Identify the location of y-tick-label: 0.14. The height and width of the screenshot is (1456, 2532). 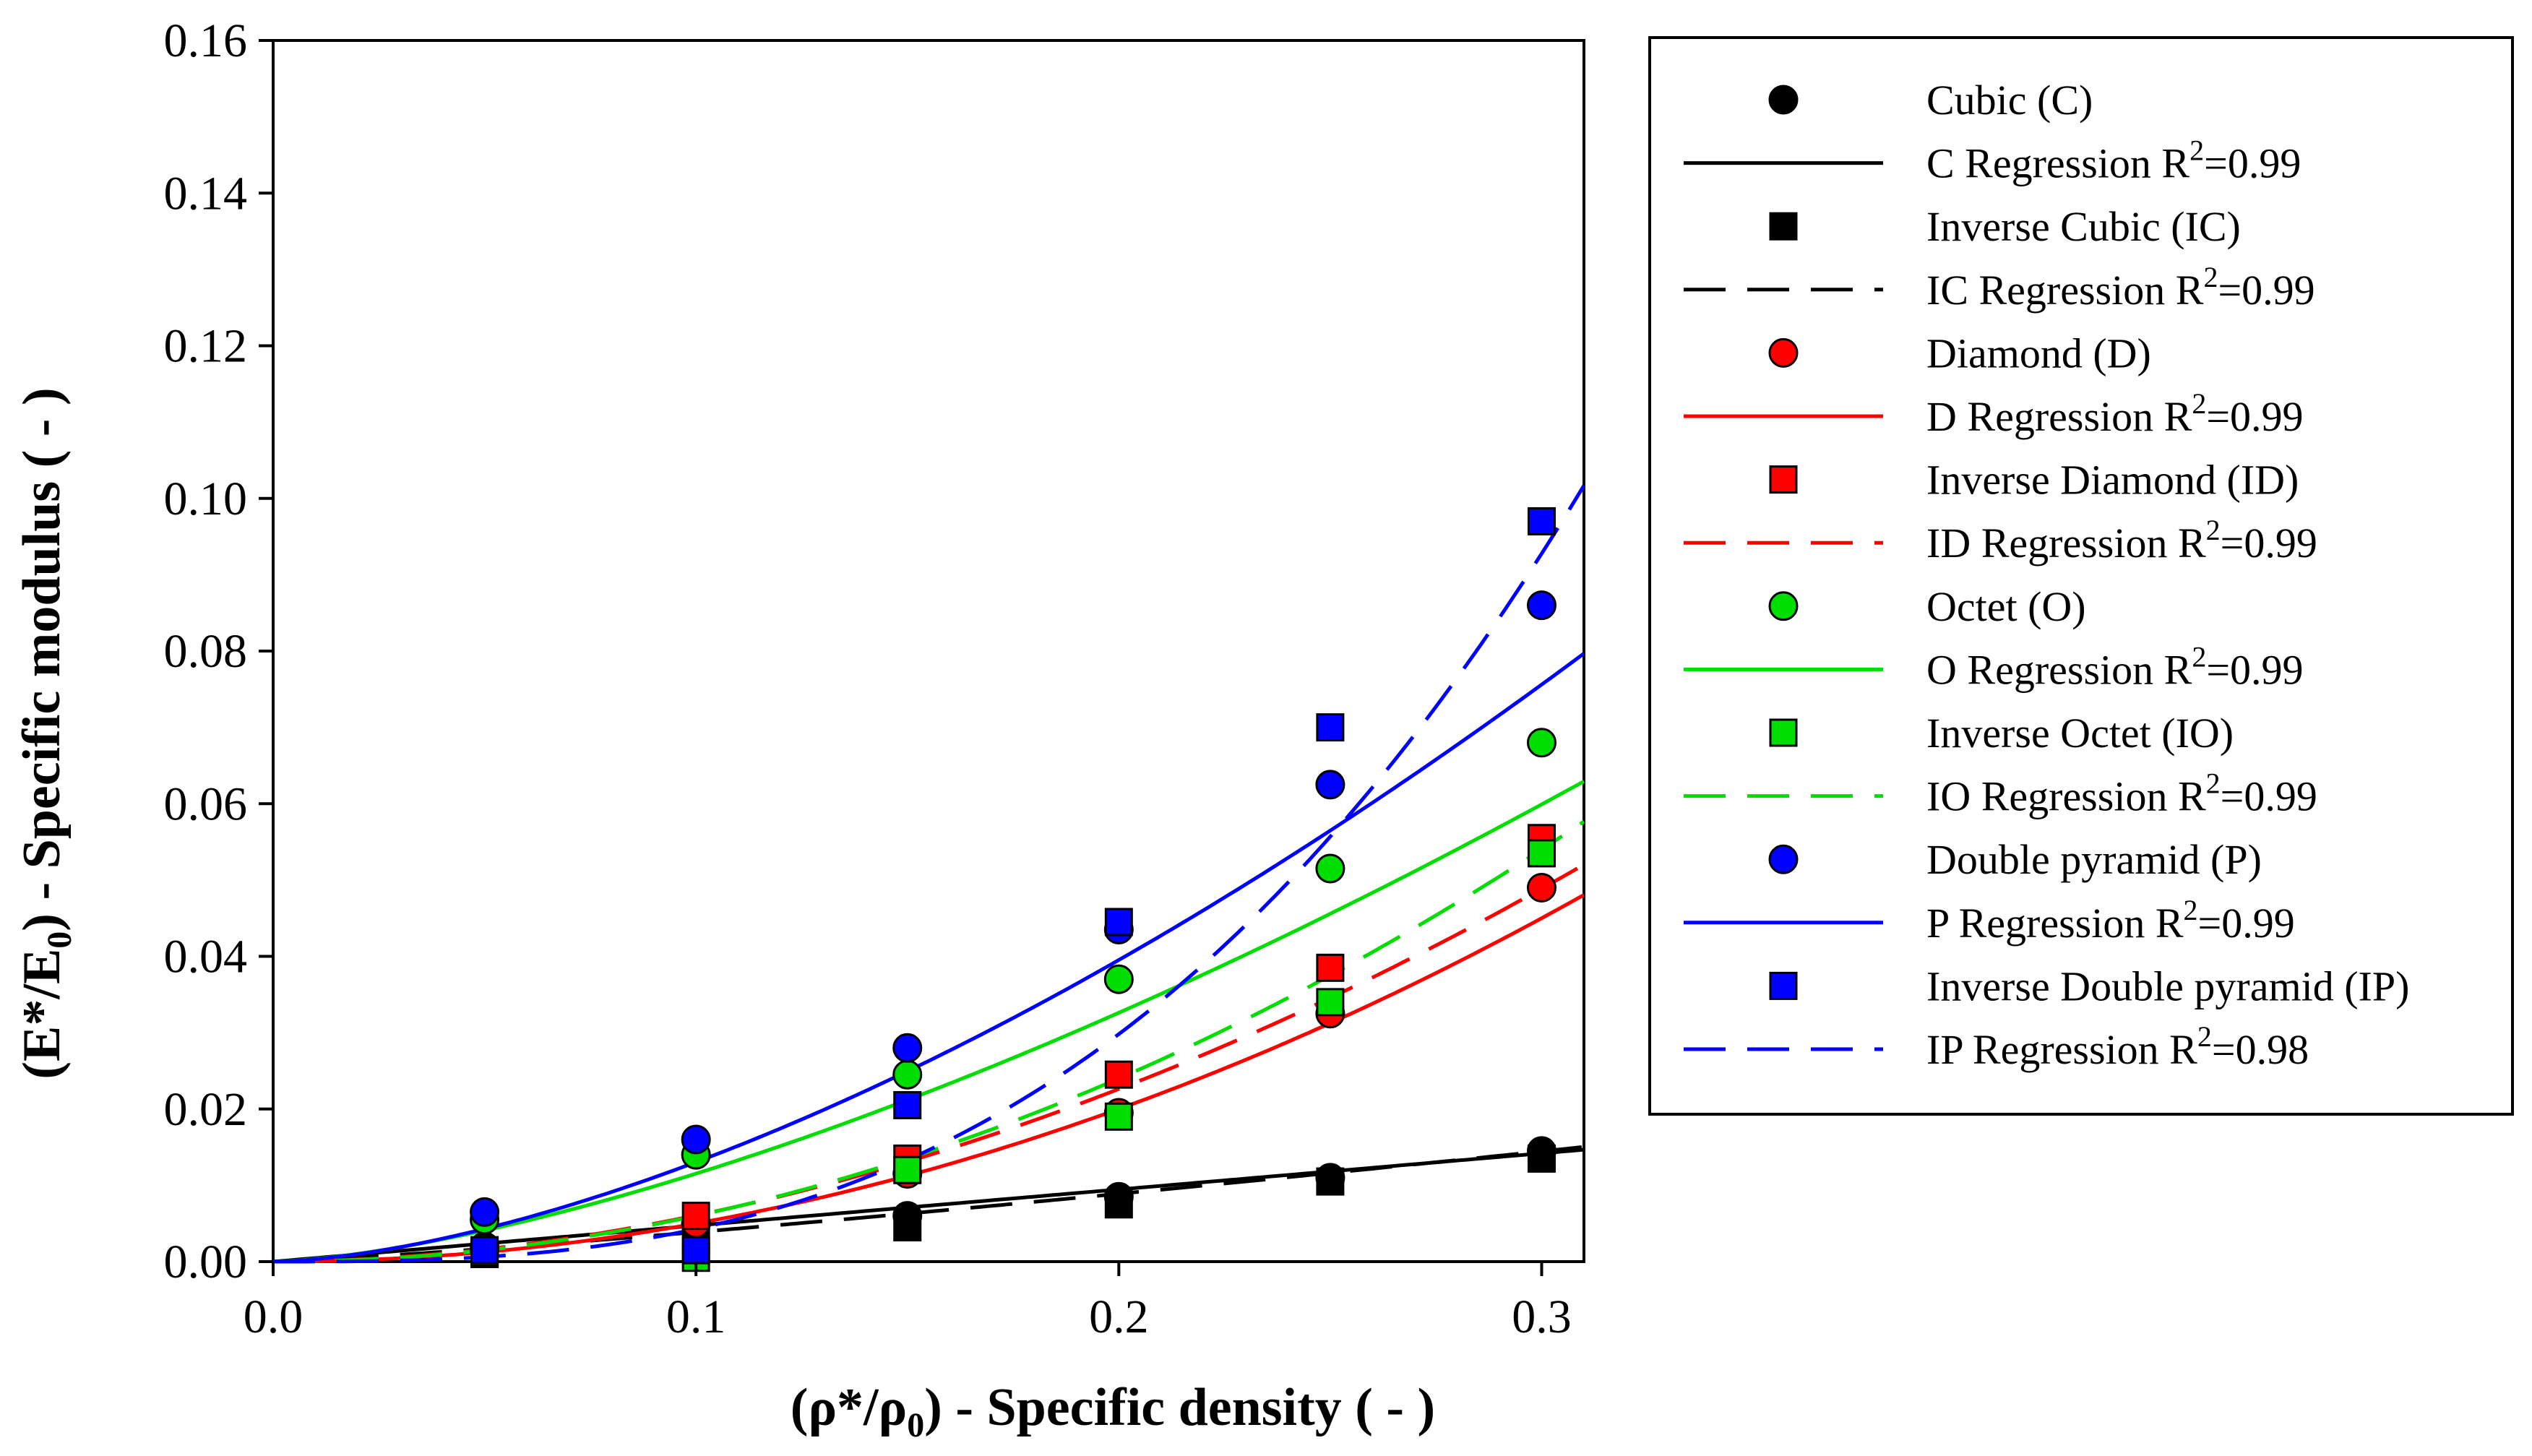
(206, 193).